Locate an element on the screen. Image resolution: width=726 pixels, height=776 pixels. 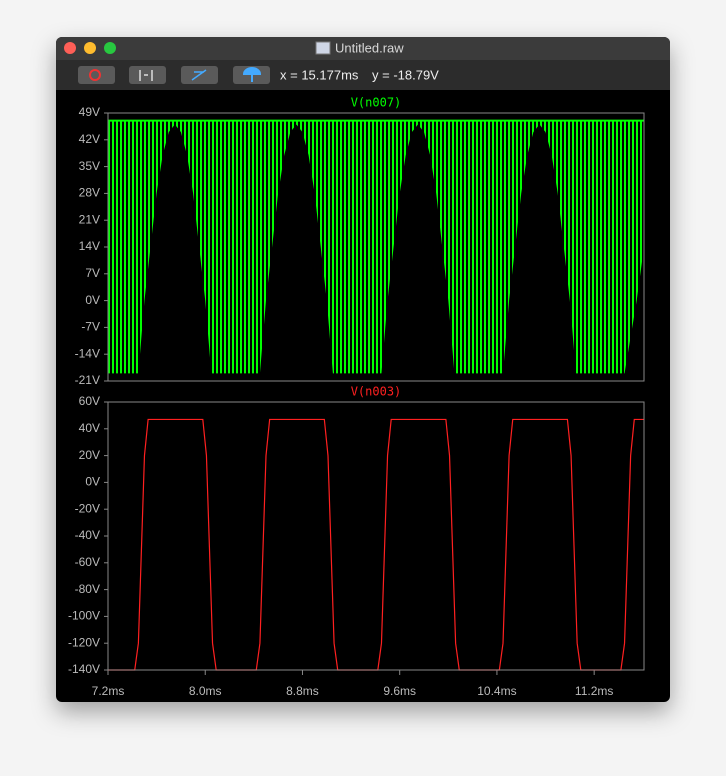
x-tick-label: 11.2ms is located at coordinates (594, 691).